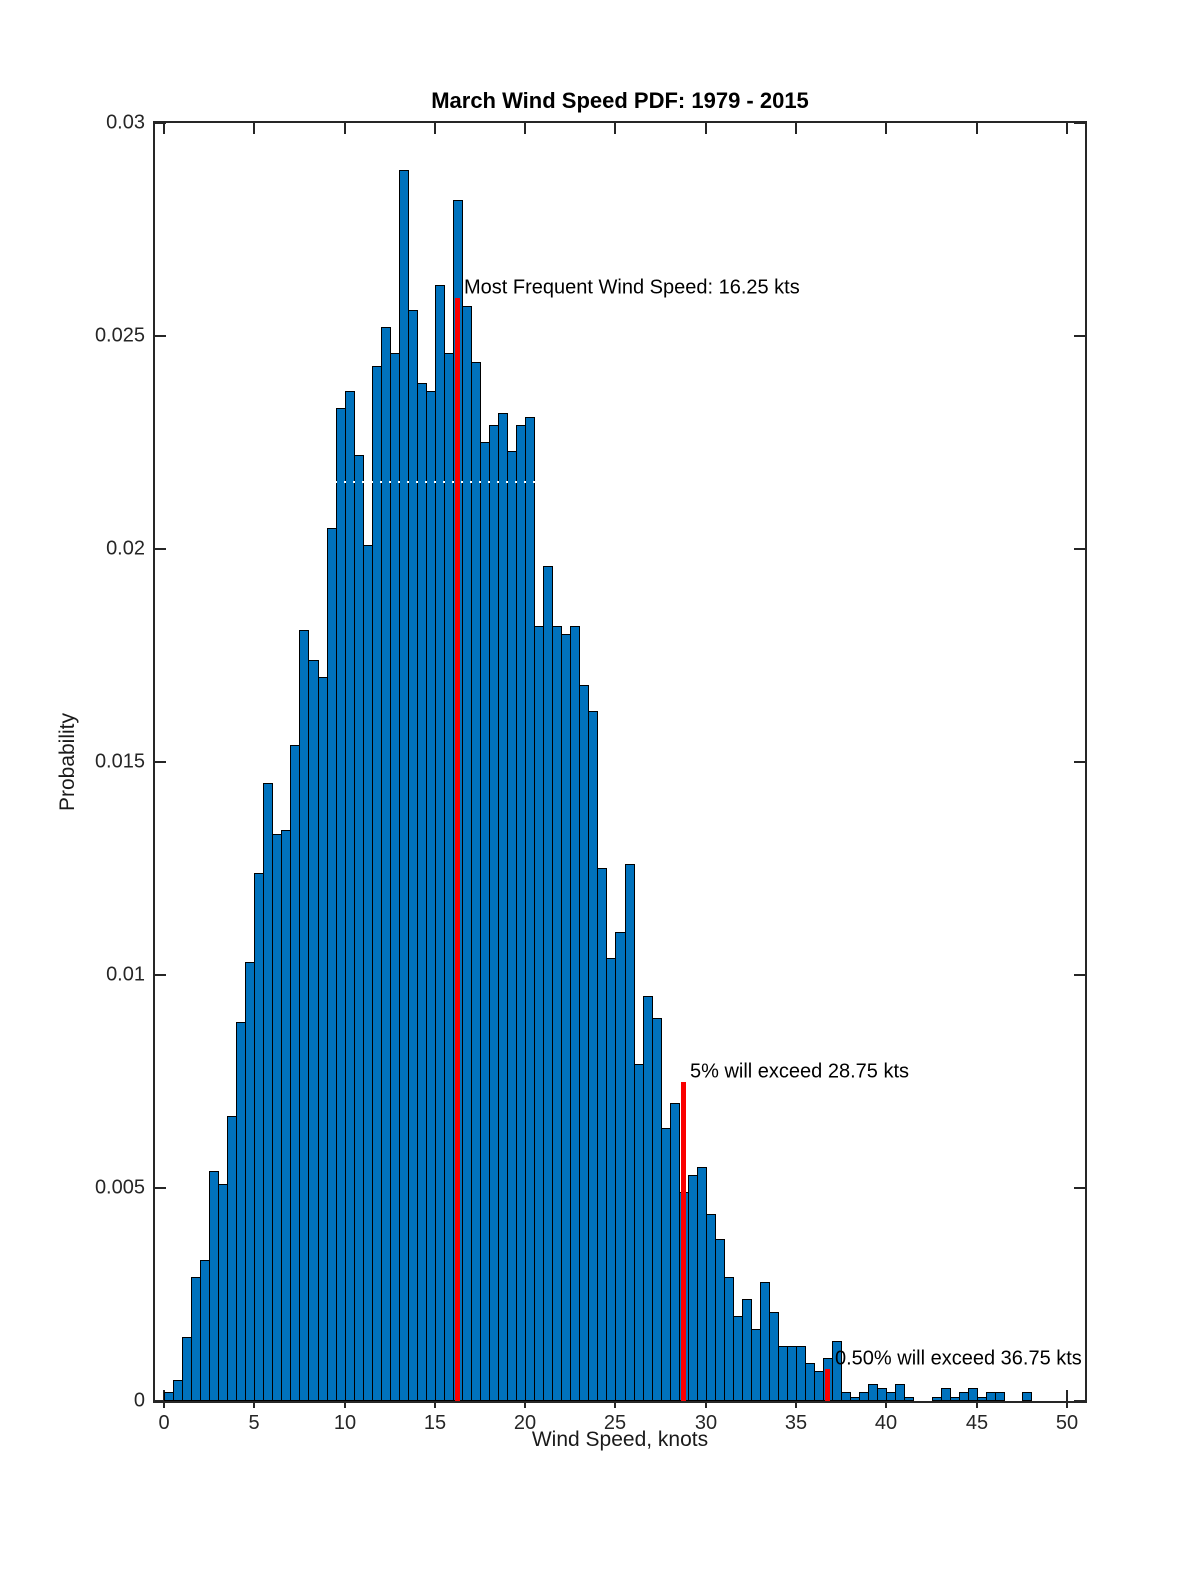 The image size is (1200, 1575). What do you see at coordinates (796, 1423) in the screenshot?
I see `x-tick-label: 35` at bounding box center [796, 1423].